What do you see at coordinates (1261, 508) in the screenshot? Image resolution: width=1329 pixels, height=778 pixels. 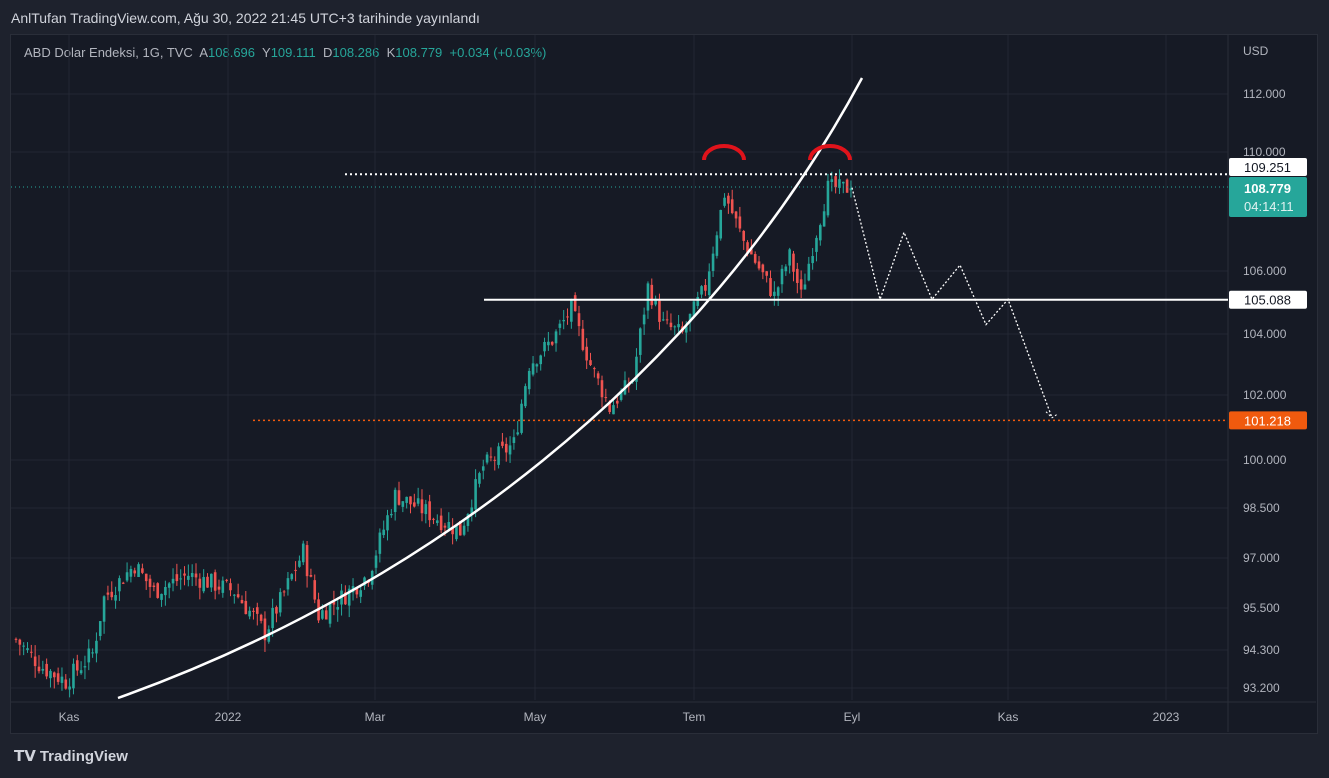 I see `y-tick-label: 98.500` at bounding box center [1261, 508].